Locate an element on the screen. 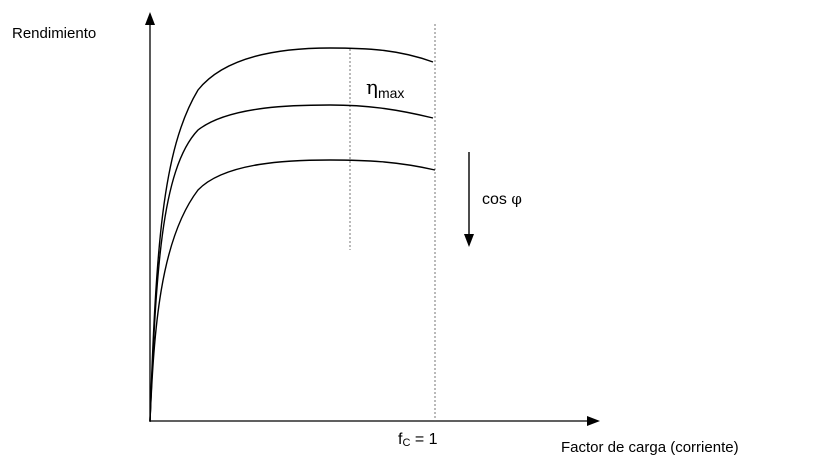 The image size is (815, 460). y-axis-label: Rendimiento is located at coordinates (54, 33).